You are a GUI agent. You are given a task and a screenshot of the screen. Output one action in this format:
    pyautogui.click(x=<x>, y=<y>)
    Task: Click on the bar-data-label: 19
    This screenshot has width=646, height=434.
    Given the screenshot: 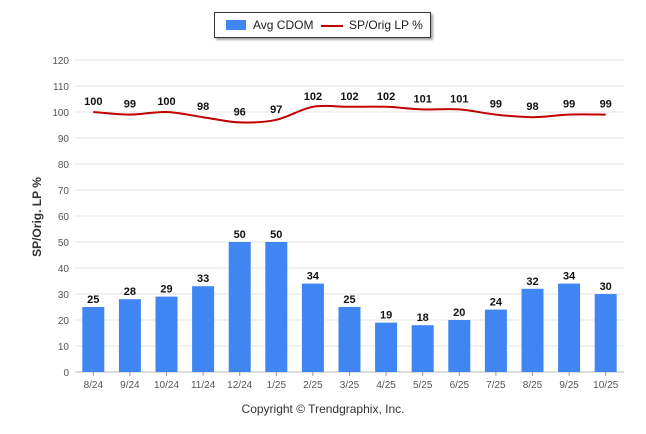 What is the action you would take?
    pyautogui.click(x=386, y=316)
    